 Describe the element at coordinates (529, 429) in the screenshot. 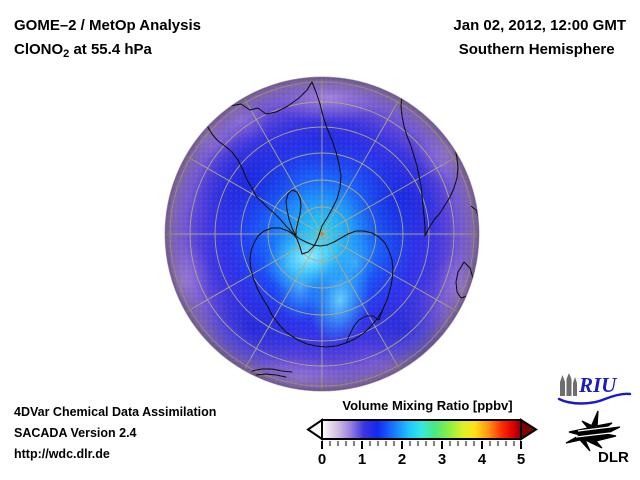

I see `colorbar-max-arrow` at that location.